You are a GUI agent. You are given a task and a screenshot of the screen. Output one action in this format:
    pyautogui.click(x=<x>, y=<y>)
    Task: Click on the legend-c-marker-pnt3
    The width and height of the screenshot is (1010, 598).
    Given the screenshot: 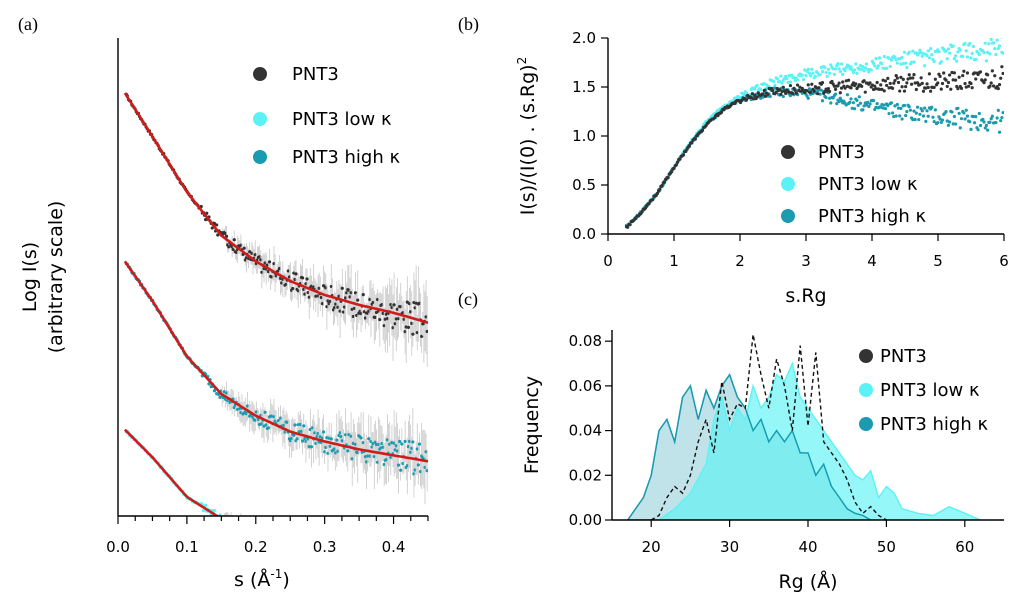 What is the action you would take?
    pyautogui.click(x=866, y=356)
    